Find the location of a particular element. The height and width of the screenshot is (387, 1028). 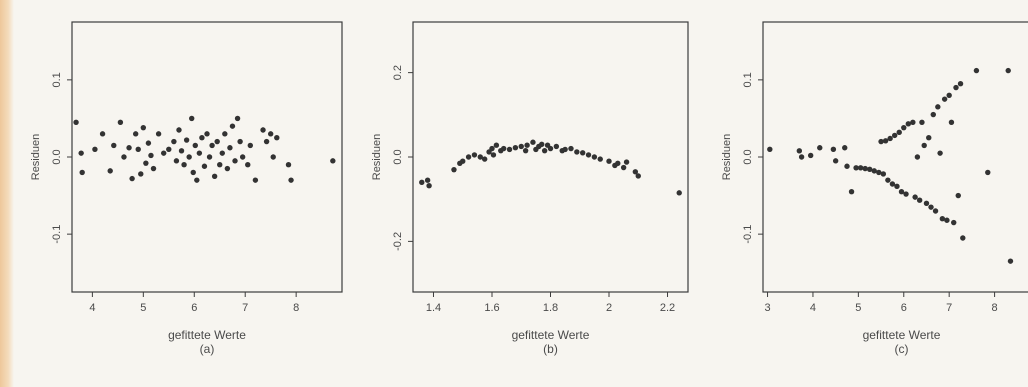

x-axis-label: gefittete Werte is located at coordinates (551, 335).